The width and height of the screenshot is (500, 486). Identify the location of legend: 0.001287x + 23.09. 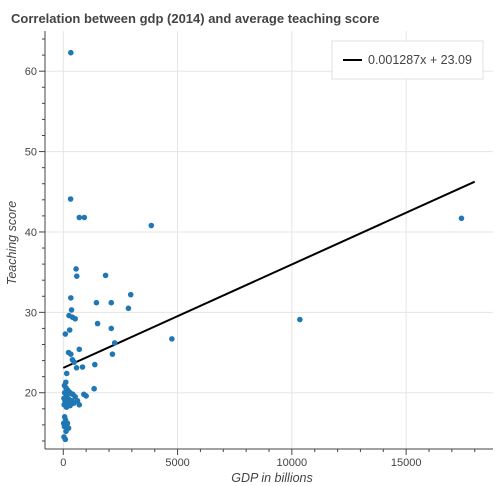
(407, 60).